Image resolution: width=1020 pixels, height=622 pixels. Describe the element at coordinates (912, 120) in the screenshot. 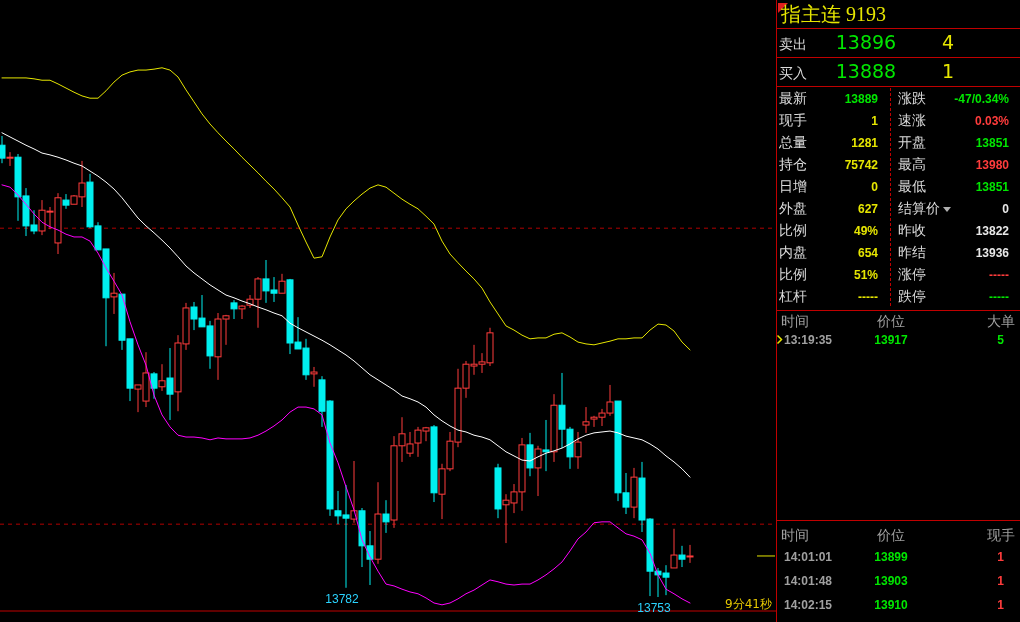

I see `text: 速涨` at that location.